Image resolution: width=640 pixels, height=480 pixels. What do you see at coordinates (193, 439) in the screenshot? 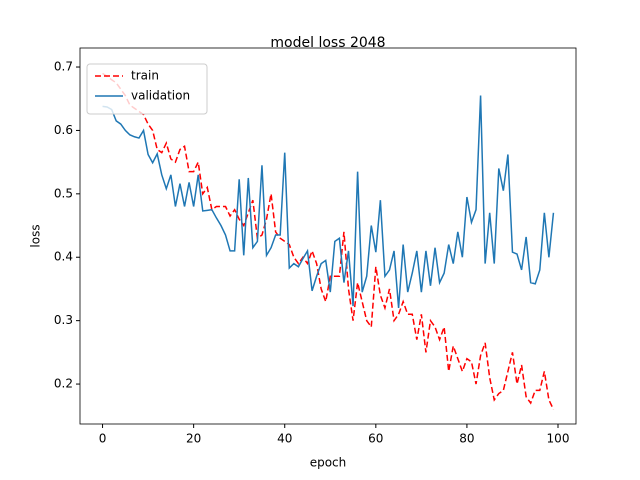
I see `x-tick-label: 20` at bounding box center [193, 439].